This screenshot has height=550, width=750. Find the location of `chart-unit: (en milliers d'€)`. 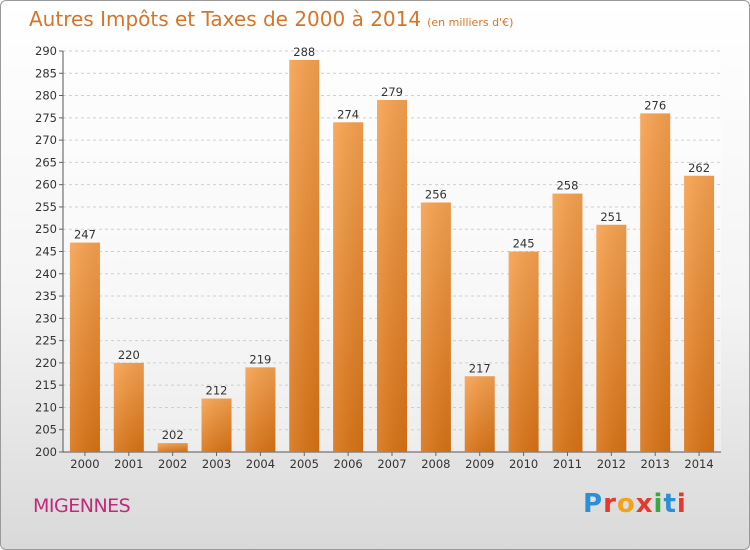

chart-unit: (en milliers d'€) is located at coordinates (470, 22).